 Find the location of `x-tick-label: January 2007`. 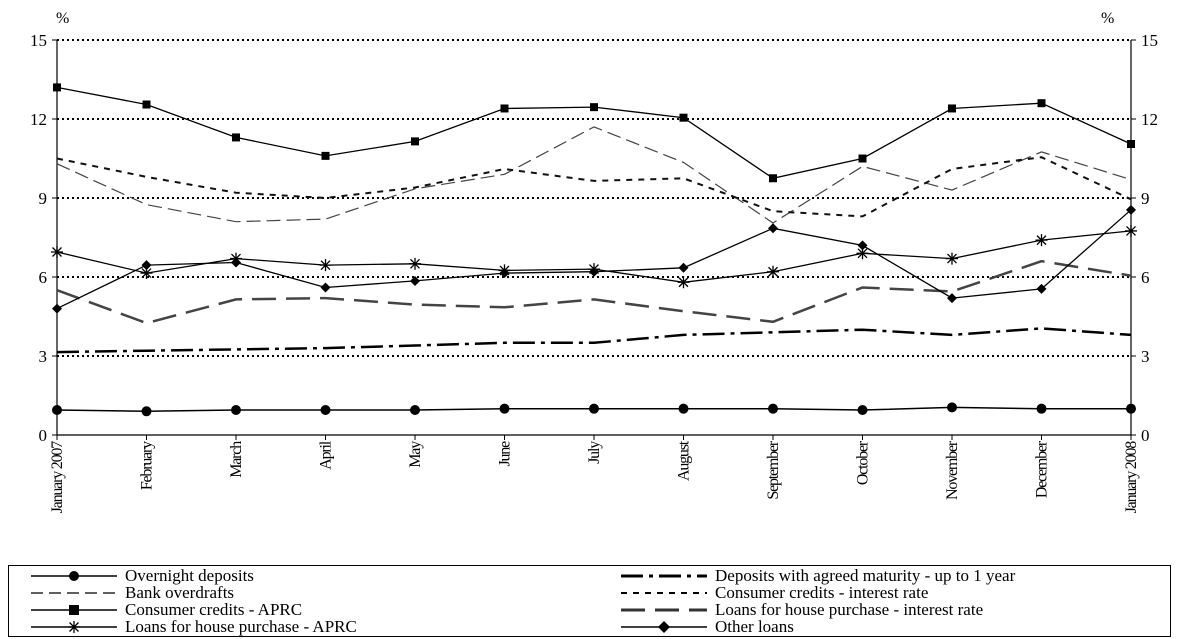

x-tick-label: January 2007 is located at coordinates (57, 477).